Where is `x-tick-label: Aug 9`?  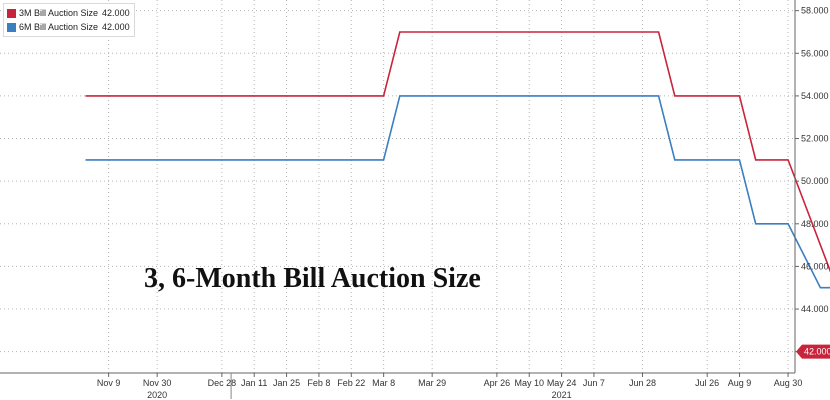
x-tick-label: Aug 9 is located at coordinates (740, 383).